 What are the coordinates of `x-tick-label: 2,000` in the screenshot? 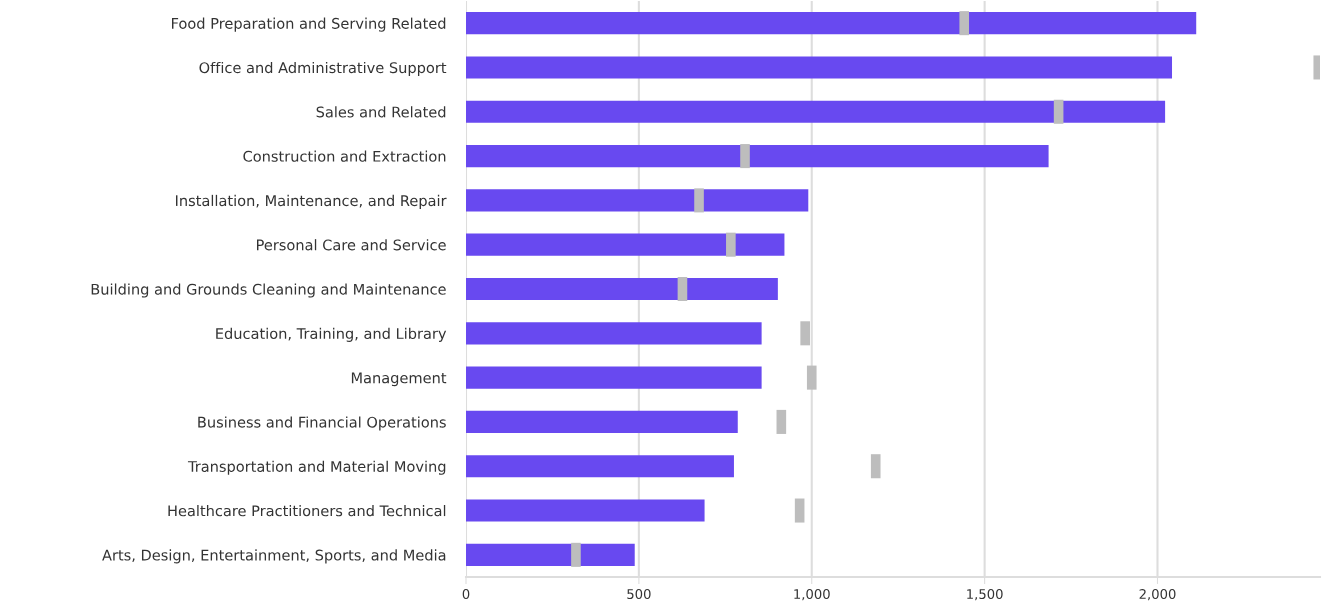 It's located at (1157, 595).